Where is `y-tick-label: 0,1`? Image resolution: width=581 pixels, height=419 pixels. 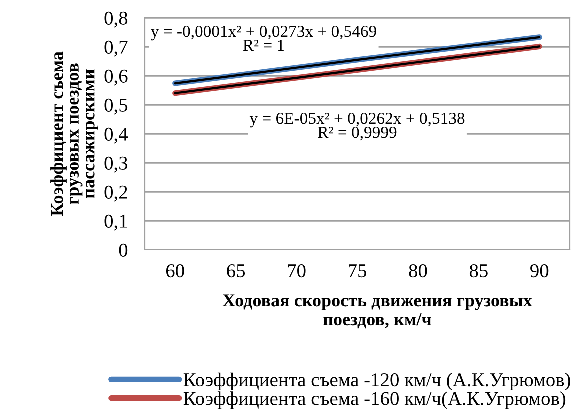 y-tick-label: 0,1 is located at coordinates (116, 222).